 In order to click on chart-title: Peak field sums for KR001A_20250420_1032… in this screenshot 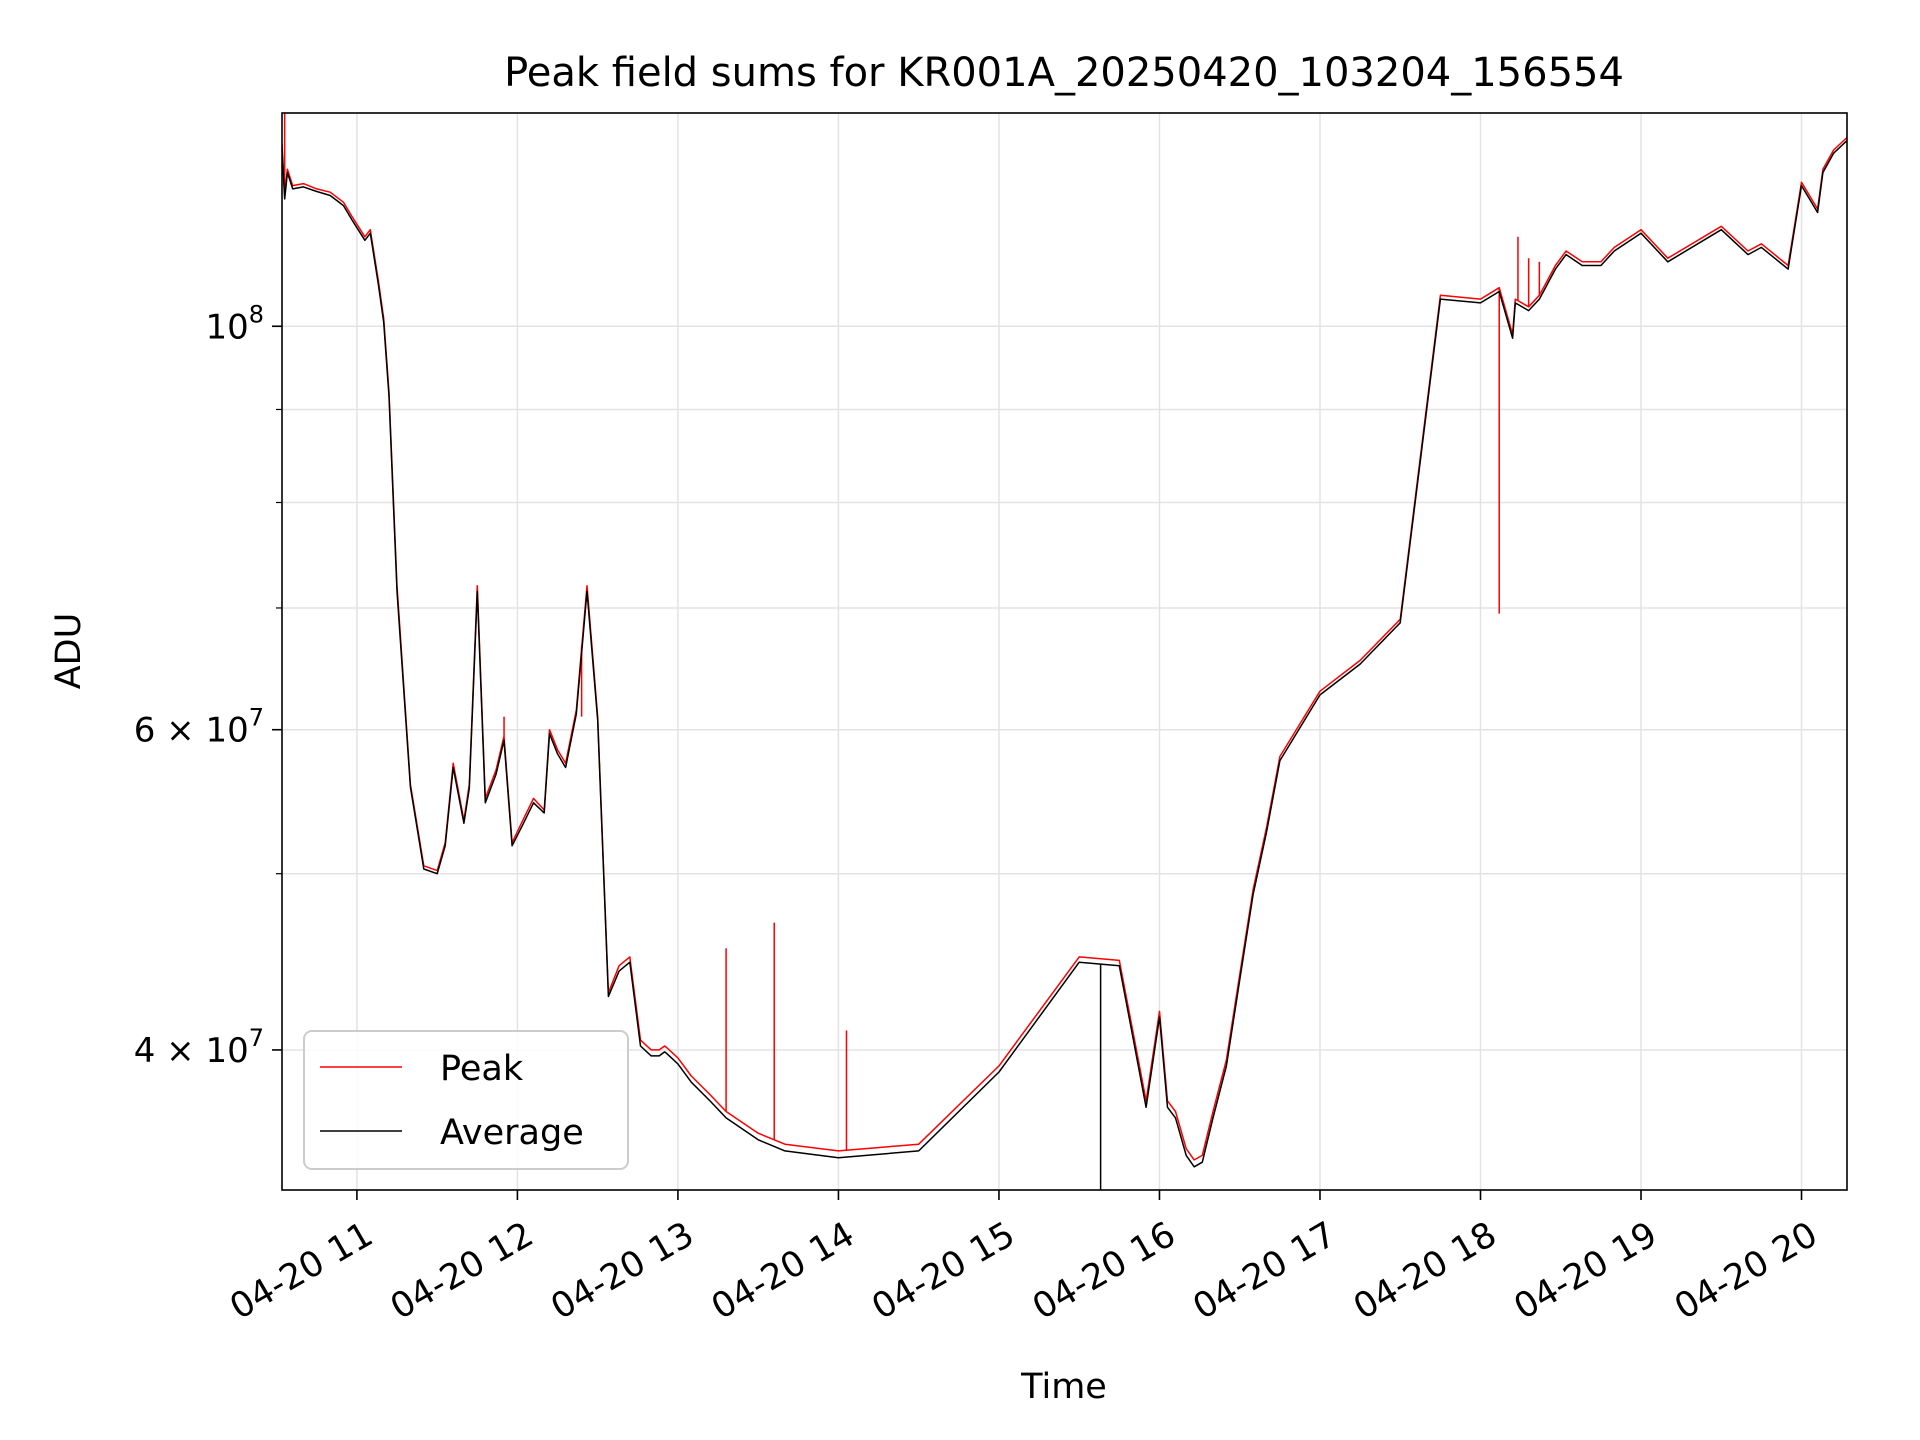, I will do `click(1064, 73)`.